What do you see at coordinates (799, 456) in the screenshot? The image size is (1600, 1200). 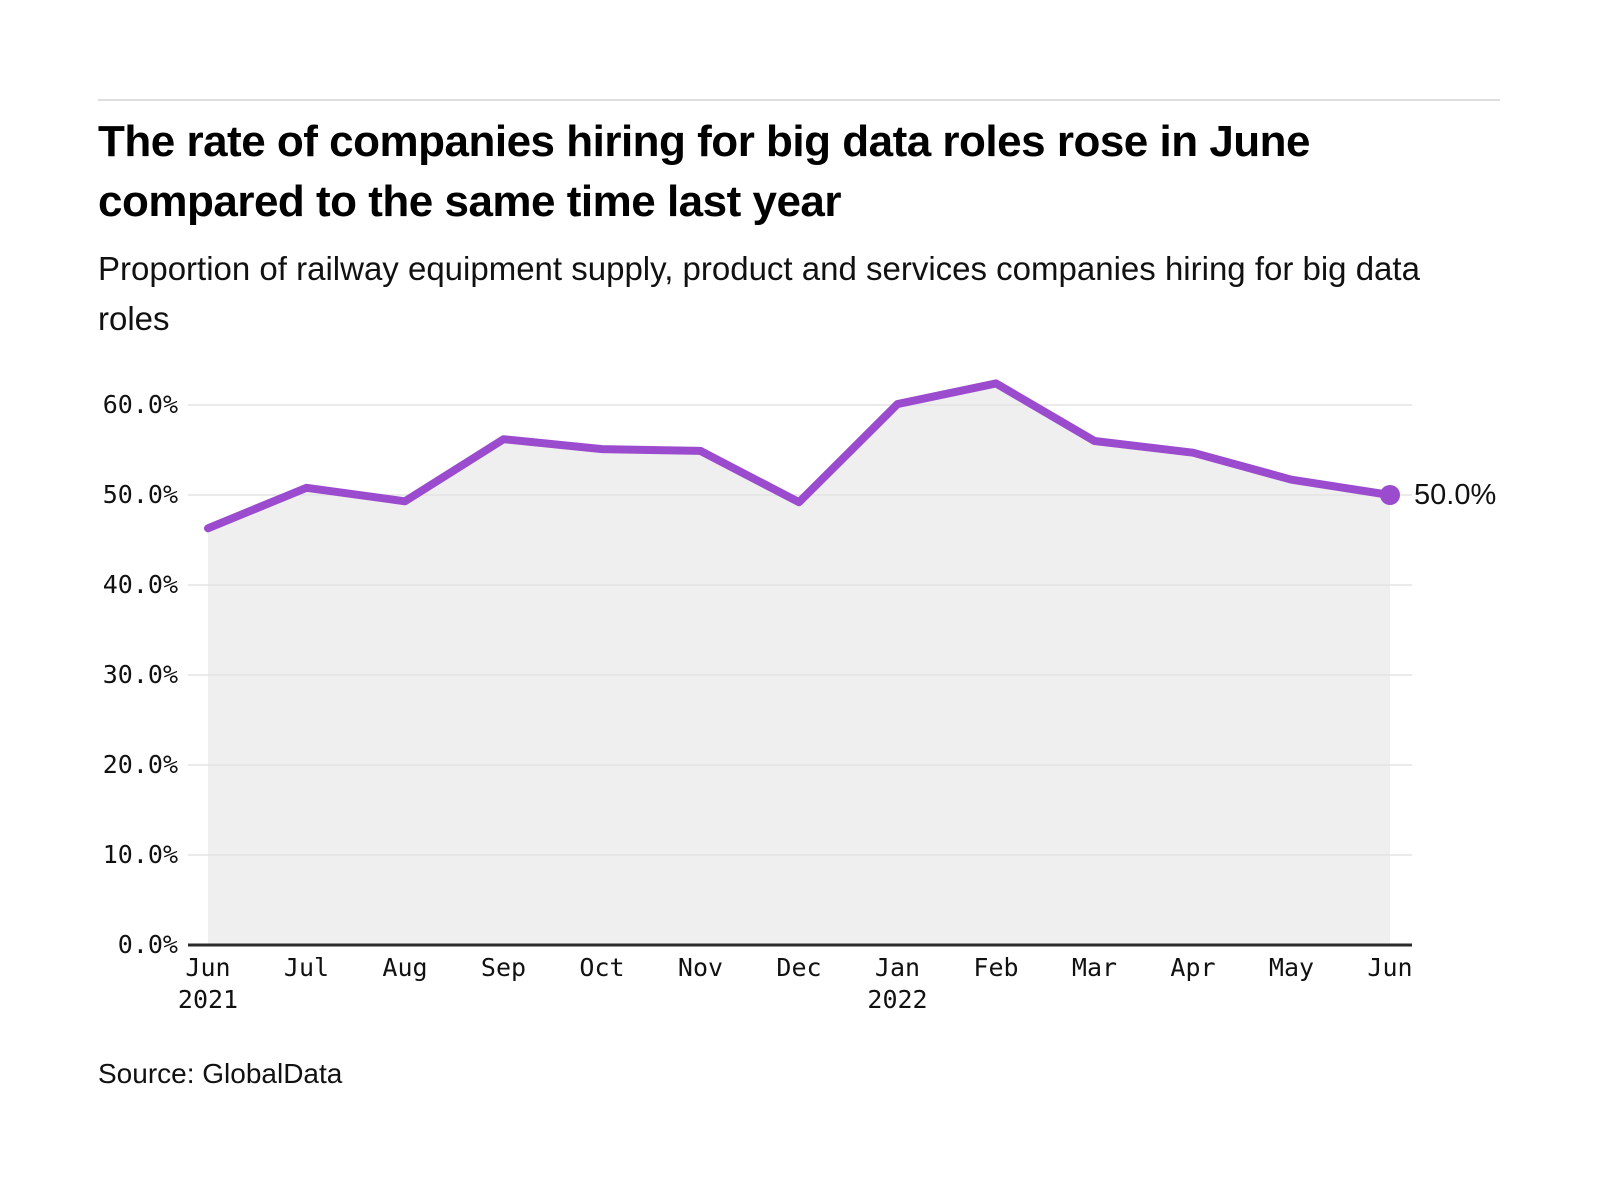 I see `data-line` at bounding box center [799, 456].